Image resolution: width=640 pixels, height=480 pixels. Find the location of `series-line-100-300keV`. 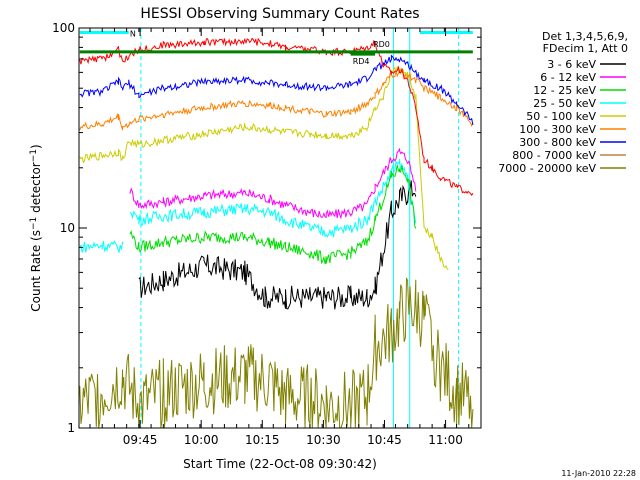

series-line-100-300keV is located at coordinates (276, 99).